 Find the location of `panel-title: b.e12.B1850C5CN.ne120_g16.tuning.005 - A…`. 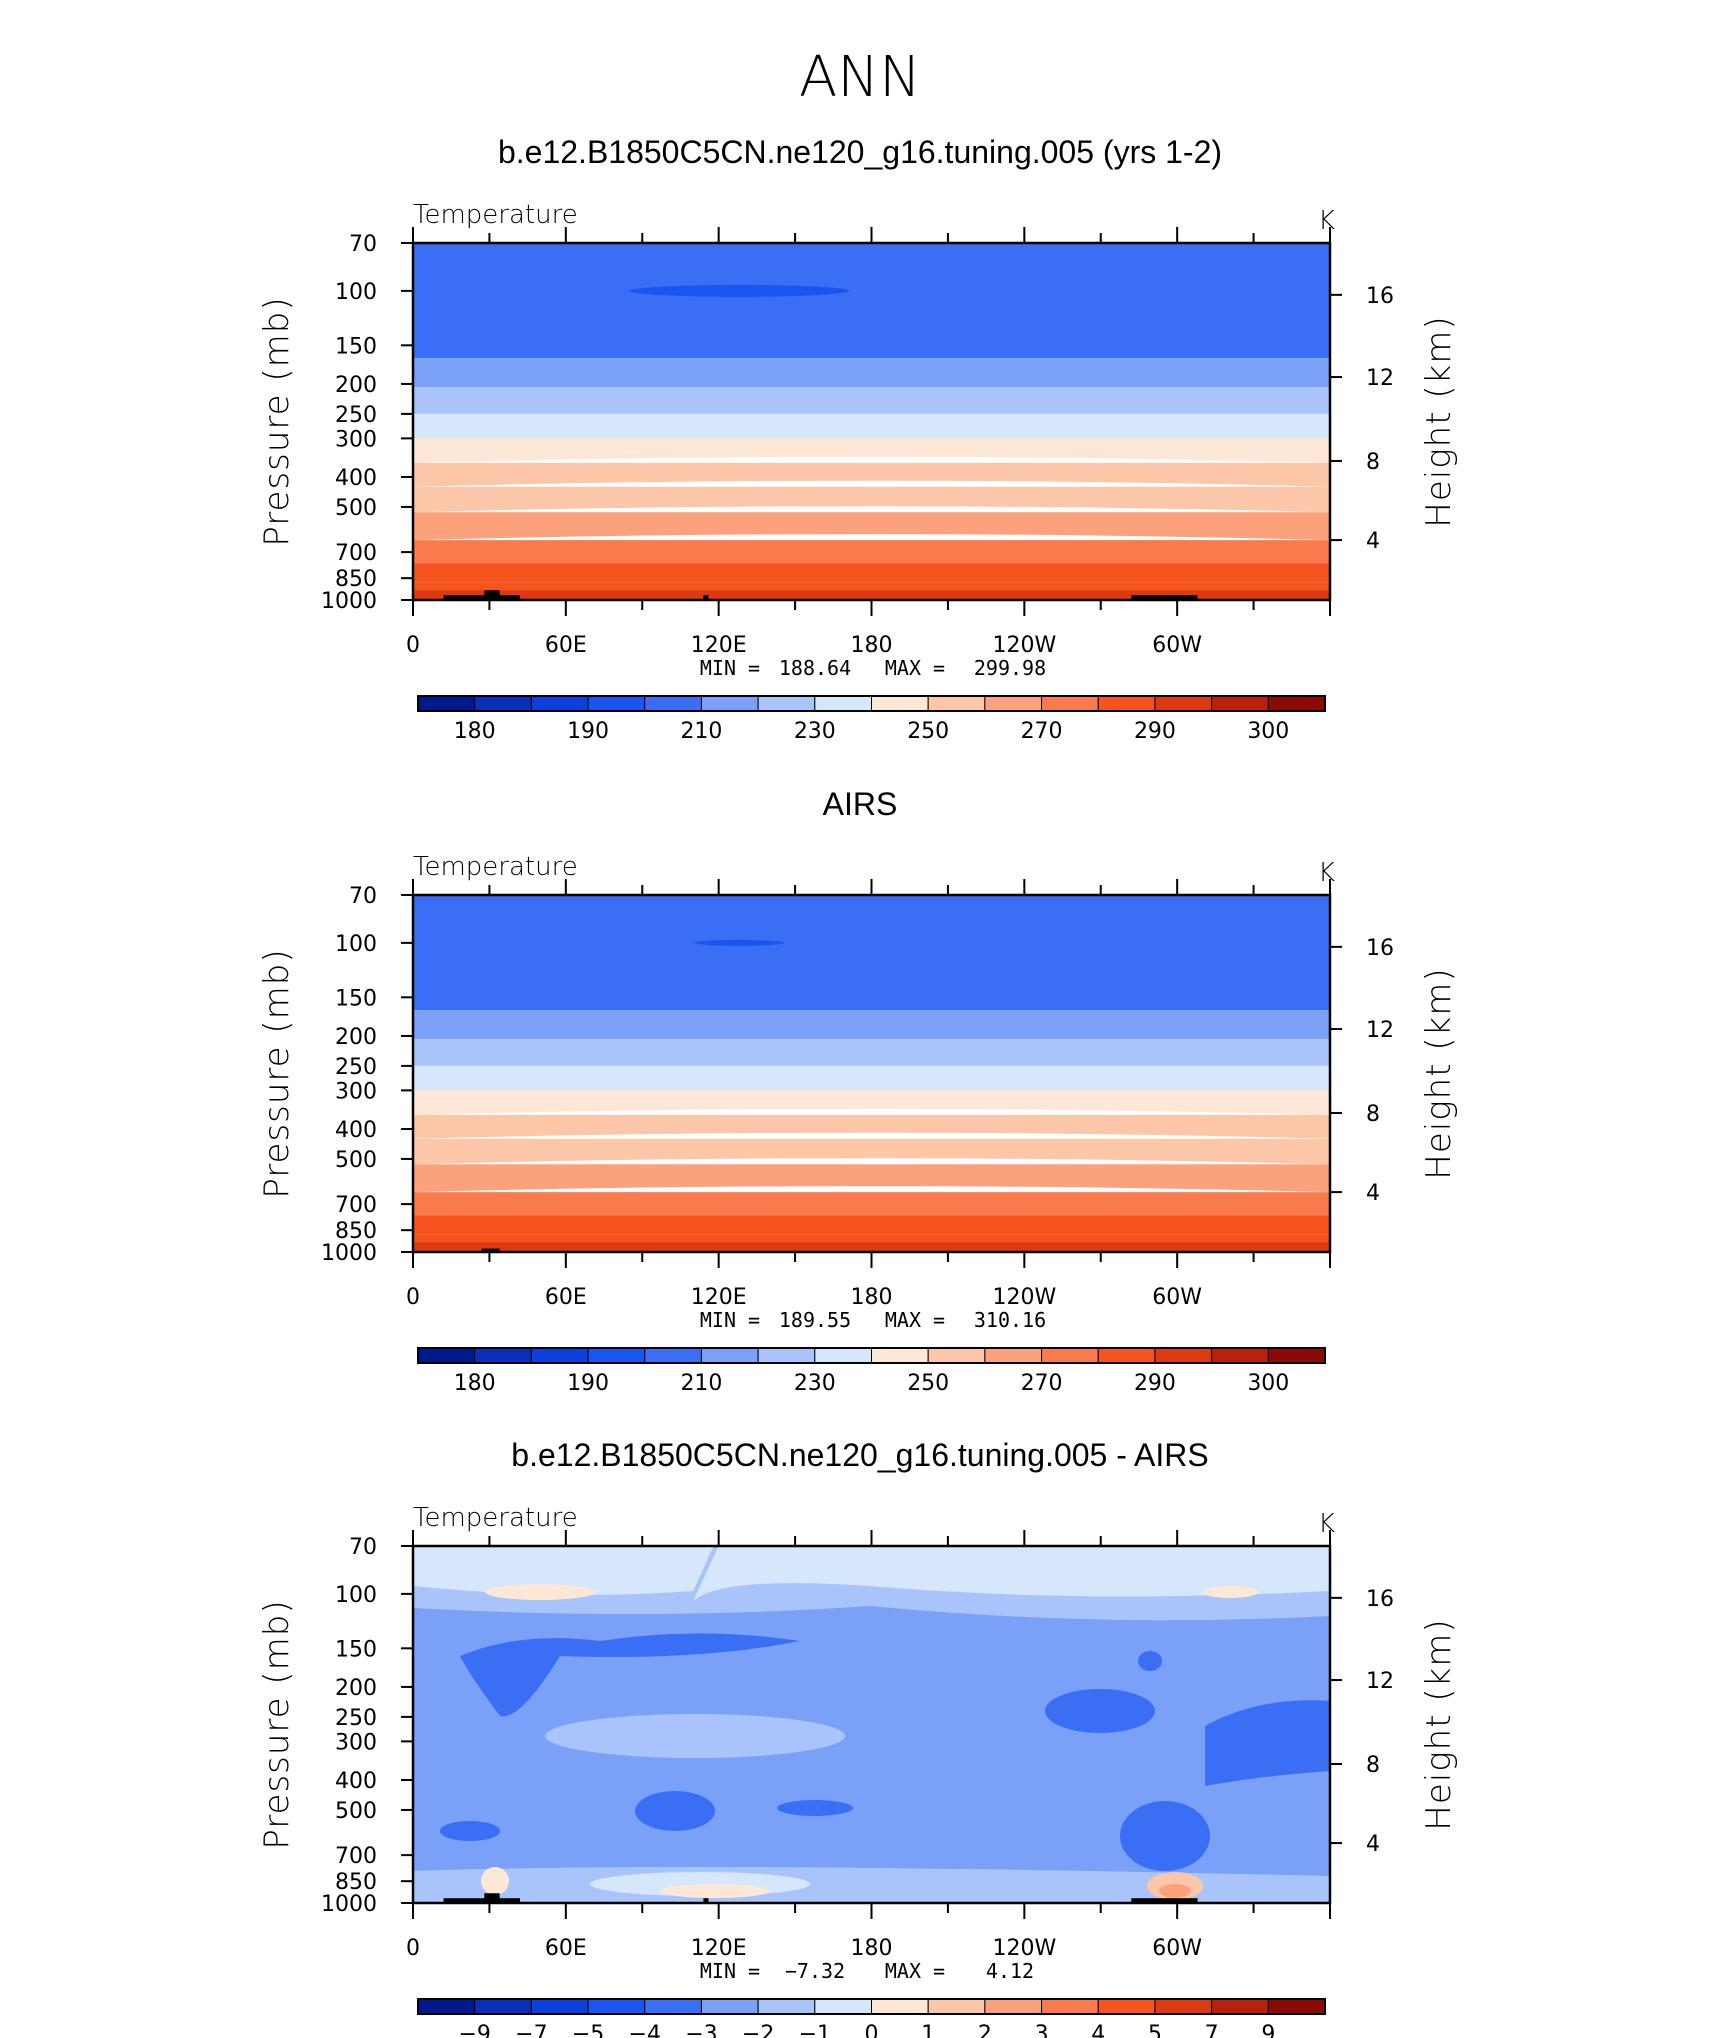

panel-title: b.e12.B1850C5CN.ne120_g16.tuning.005 - A… is located at coordinates (859, 1455).